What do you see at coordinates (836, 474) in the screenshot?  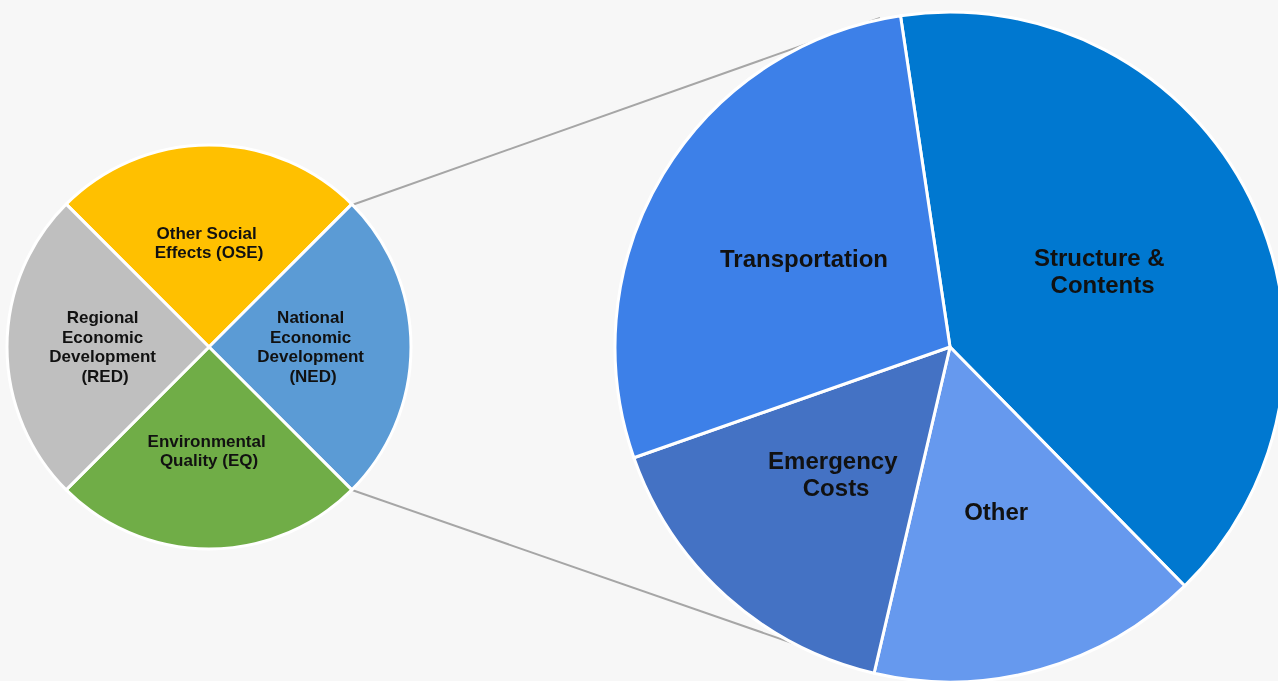 I see `slice-label: Emergency Costs` at bounding box center [836, 474].